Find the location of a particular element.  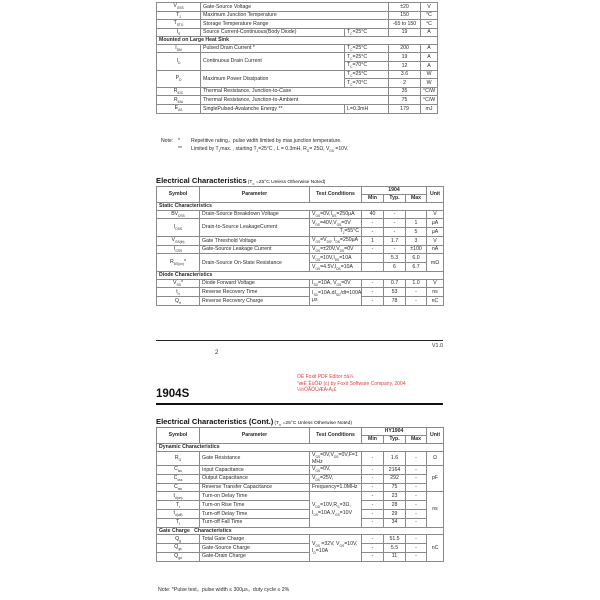

table-cell: Diode Forward Voltage is located at coordinates (254, 283).